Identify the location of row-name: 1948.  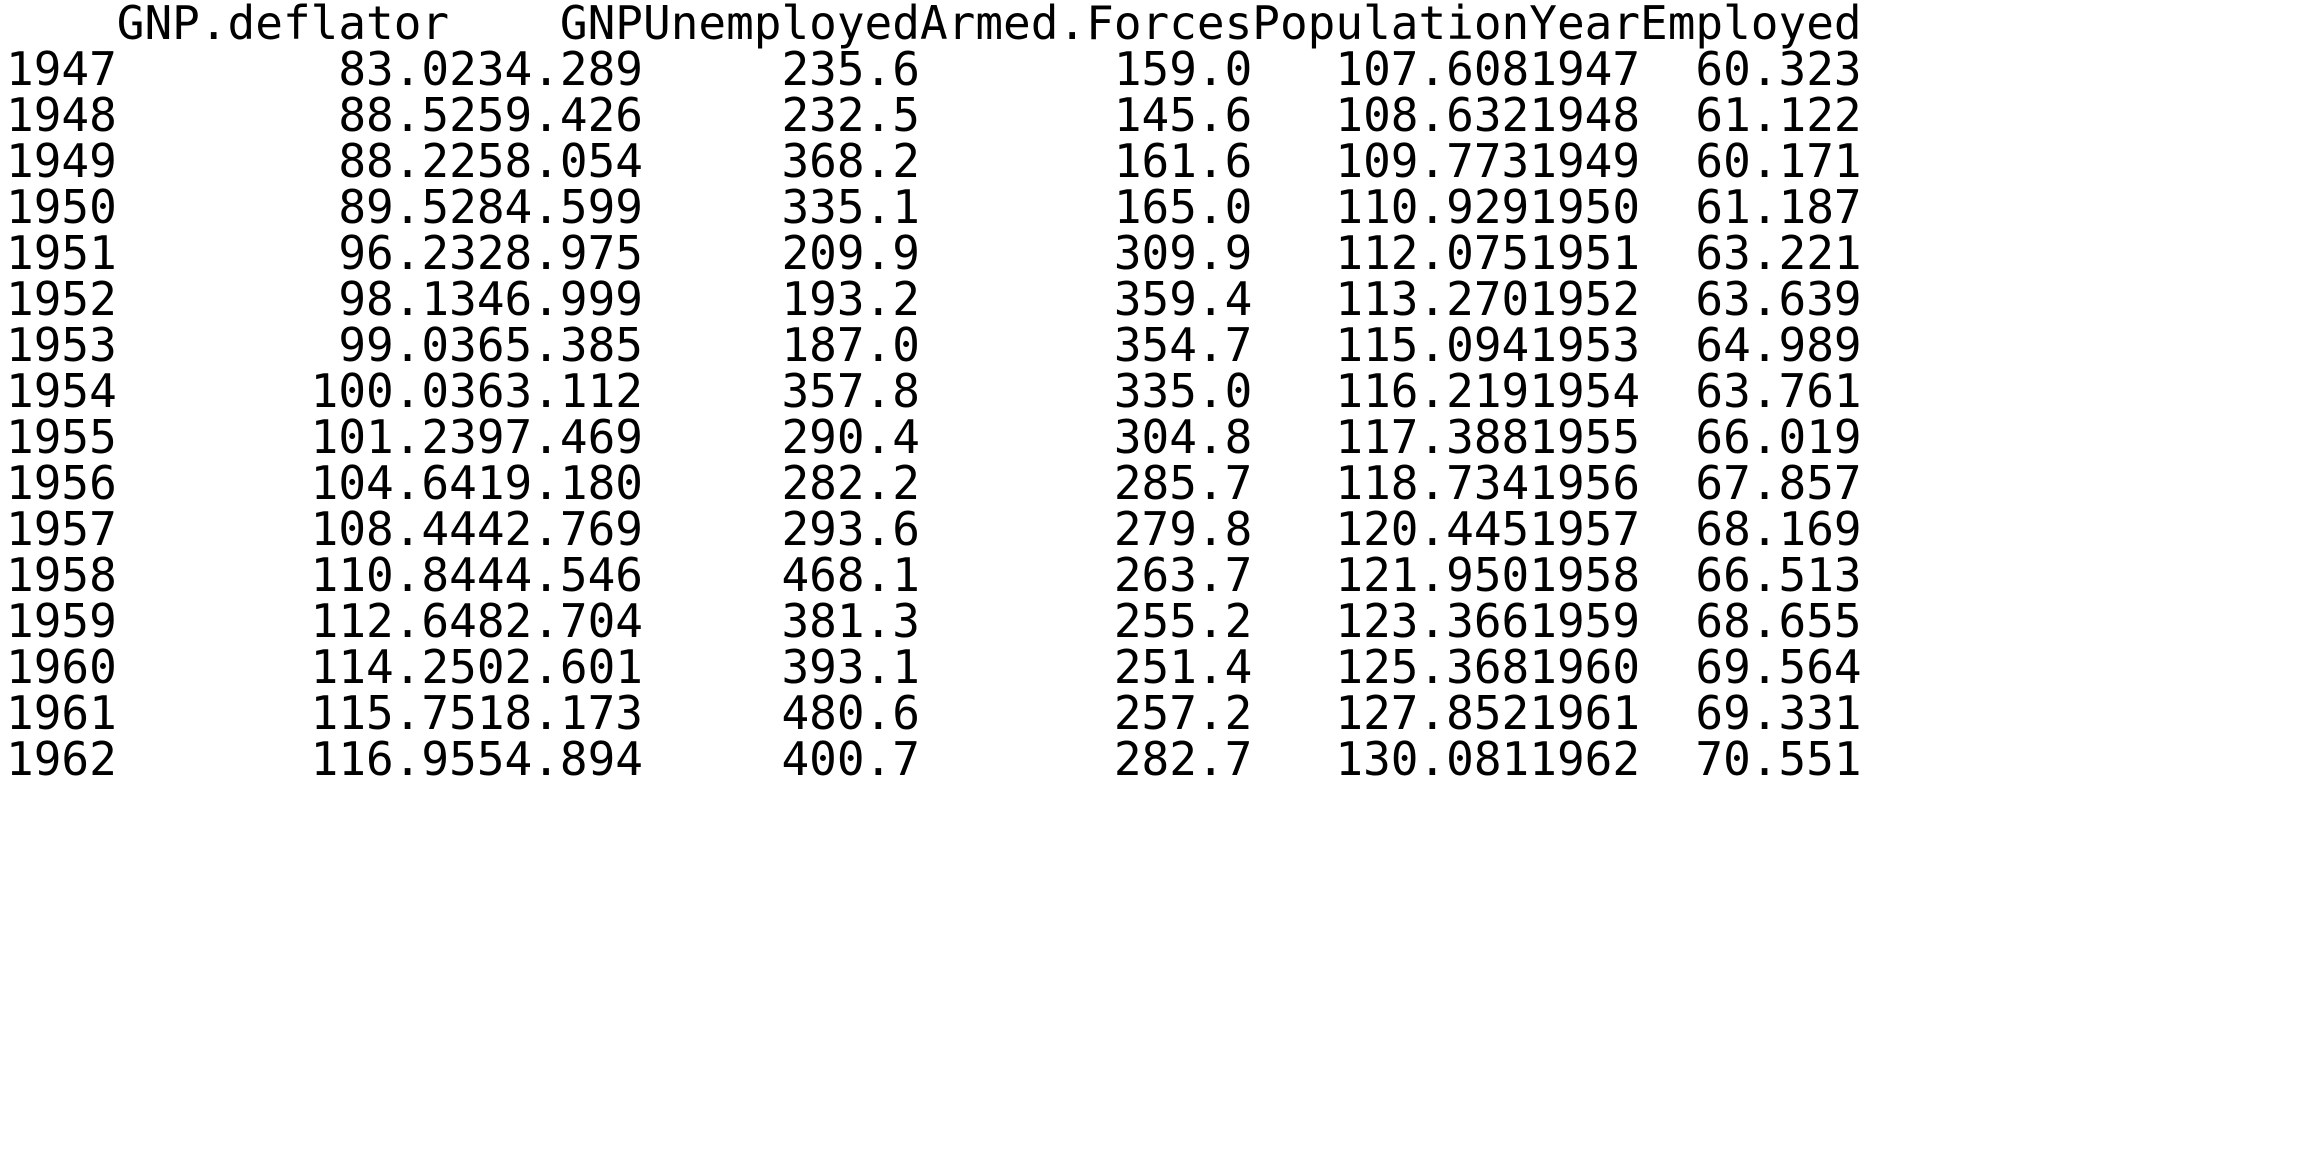
(61, 115).